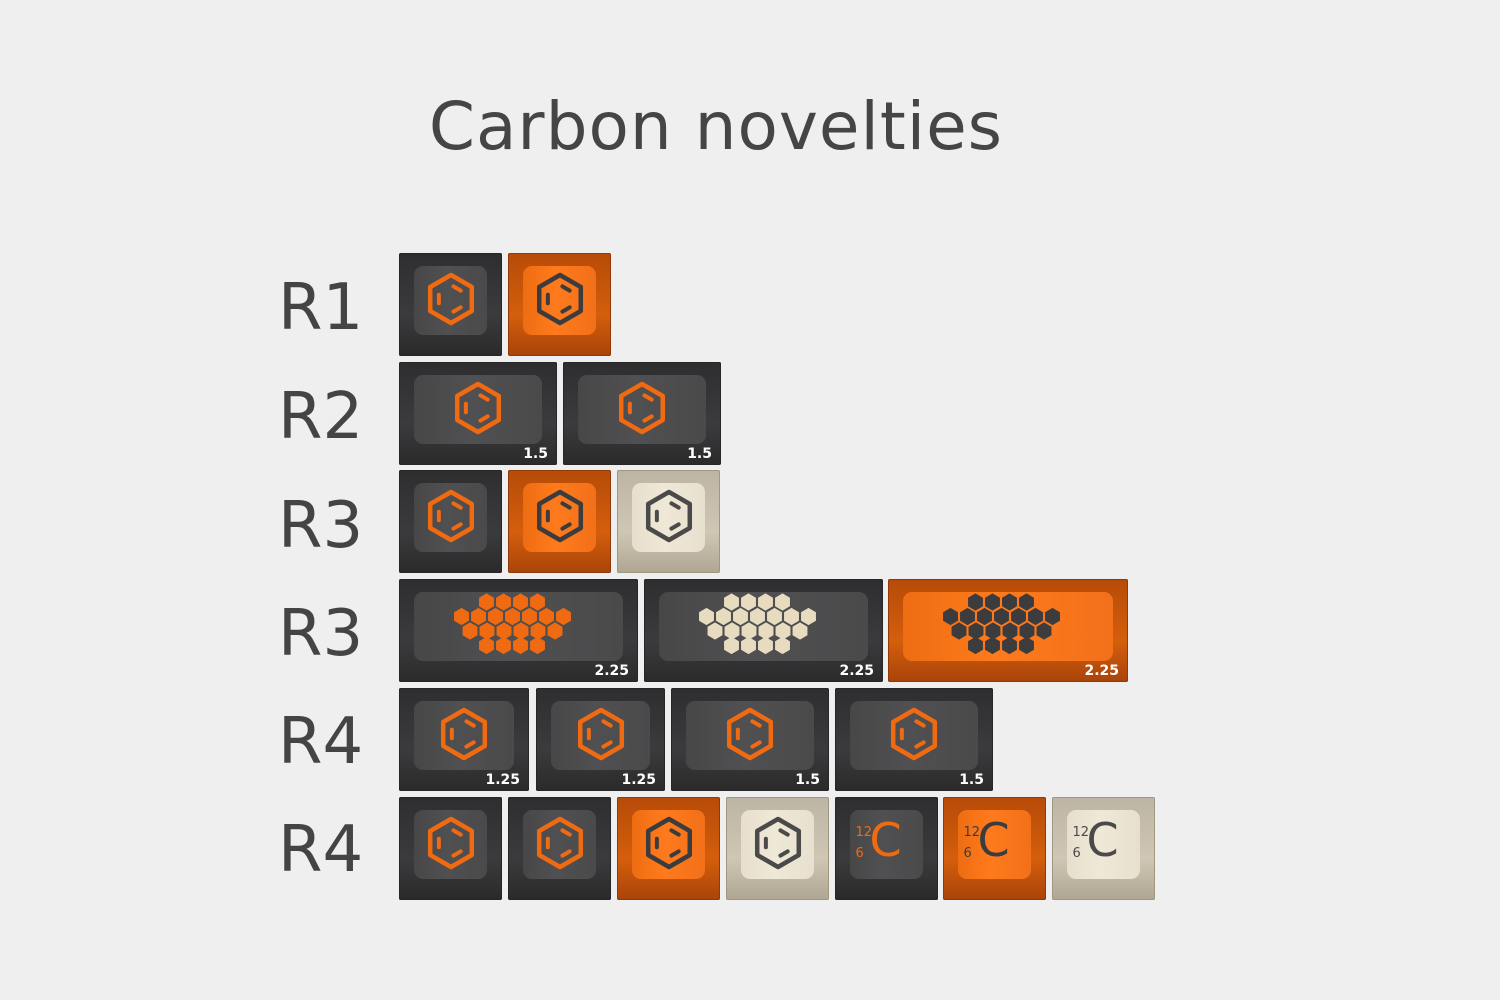  Describe the element at coordinates (716, 126) in the screenshot. I see `page-title: Carbon novelties` at that location.